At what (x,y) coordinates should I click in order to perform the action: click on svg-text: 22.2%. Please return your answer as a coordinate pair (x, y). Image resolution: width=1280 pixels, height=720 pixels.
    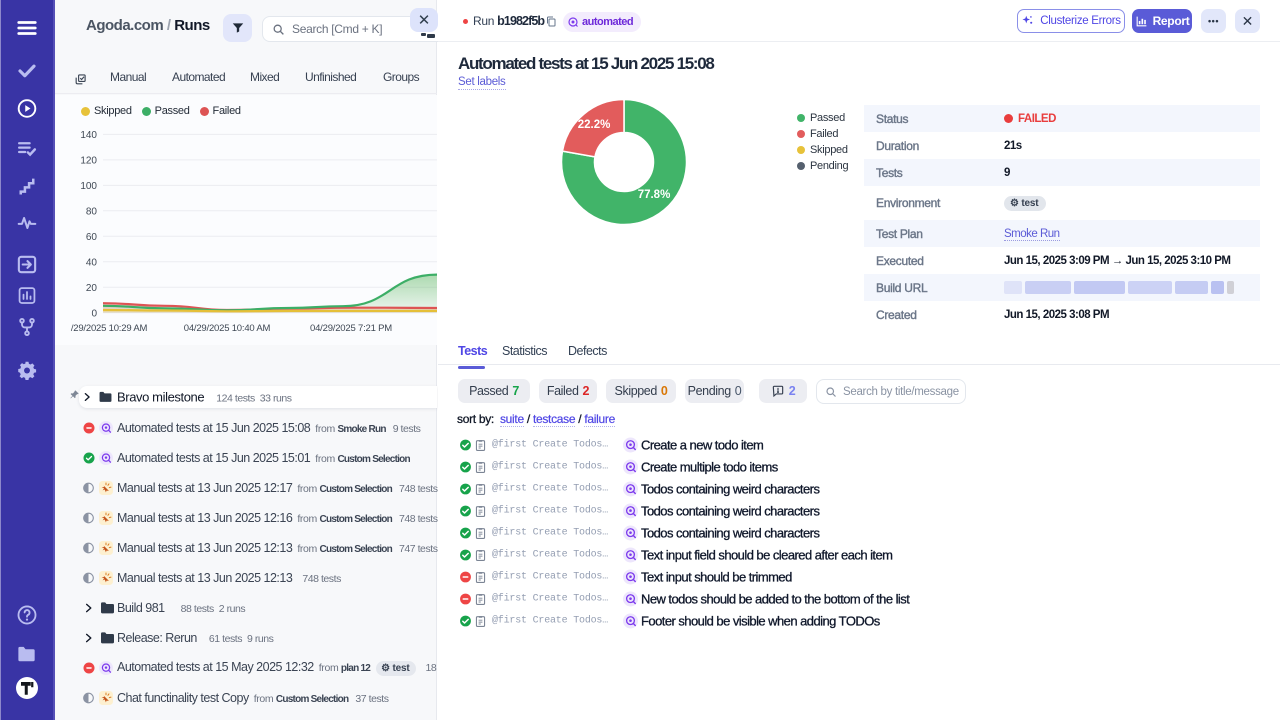
    Looking at the image, I should click on (594, 125).